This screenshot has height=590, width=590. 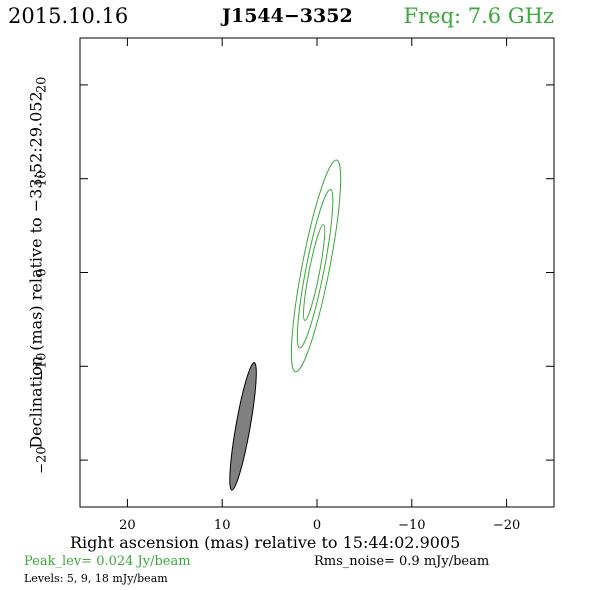 I want to click on rms-noise: Rms_noise= 0.9 mJy/beam, so click(x=402, y=561).